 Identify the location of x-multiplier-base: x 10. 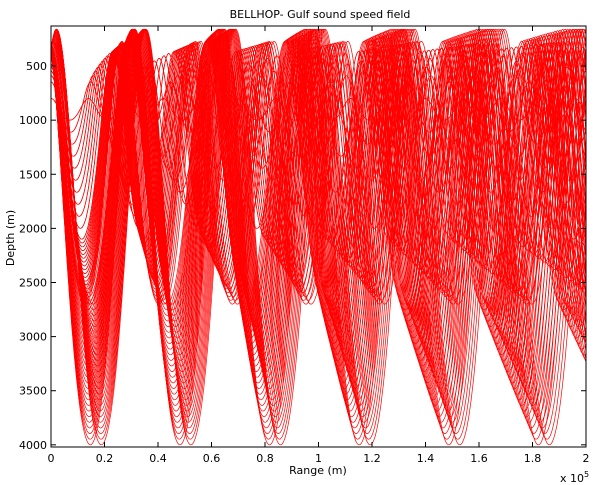
(572, 478).